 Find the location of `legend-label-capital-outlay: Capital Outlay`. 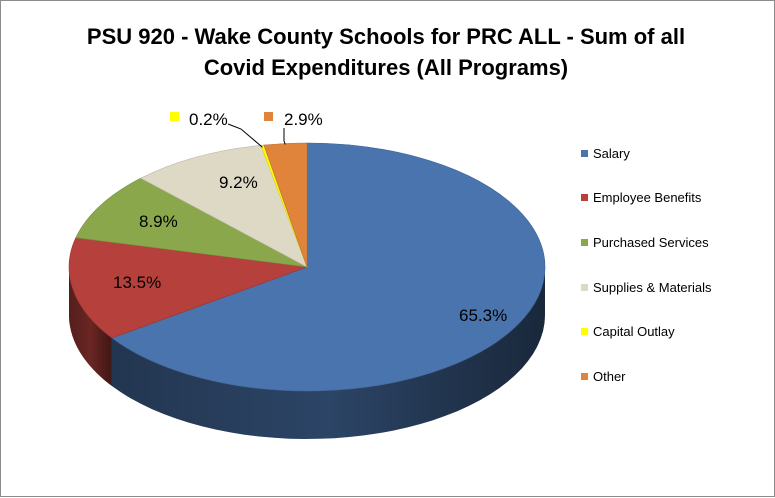

legend-label-capital-outlay: Capital Outlay is located at coordinates (634, 332).